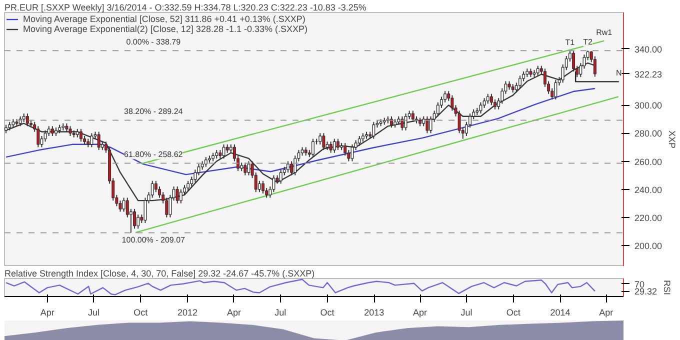  I want to click on chart-title: PR.EUR [.SXXP Weekly] 3/16/2014 - O:332.59 H:334.78 L:320.23 C:322.23 -10.83 -3.25%, so click(185, 7).